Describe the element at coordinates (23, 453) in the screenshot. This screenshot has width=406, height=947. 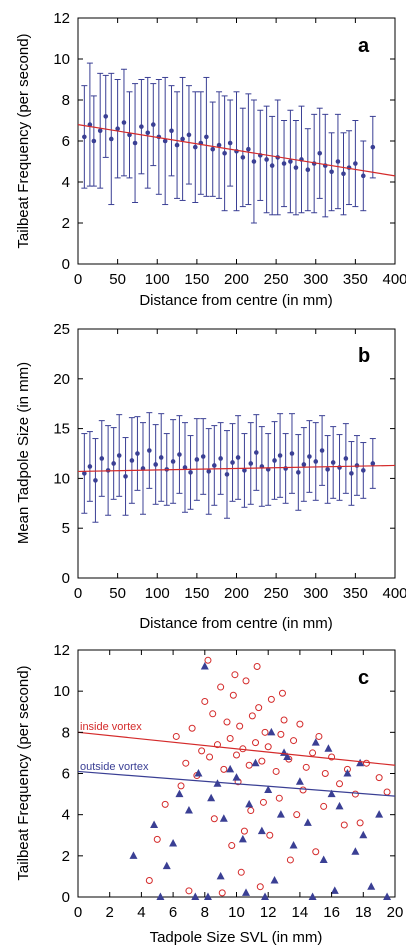
I see `y-axis-label-b: Mean Tadpole Size (in mm)` at that location.